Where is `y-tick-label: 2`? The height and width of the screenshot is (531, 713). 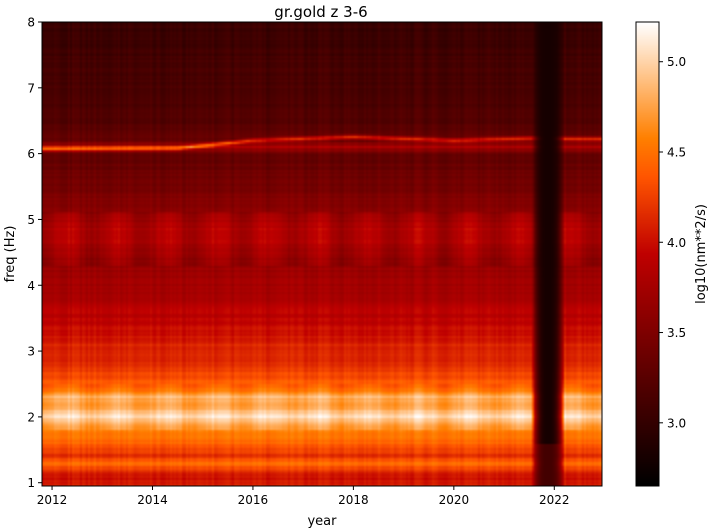 y-tick-label: 2 is located at coordinates (31, 417).